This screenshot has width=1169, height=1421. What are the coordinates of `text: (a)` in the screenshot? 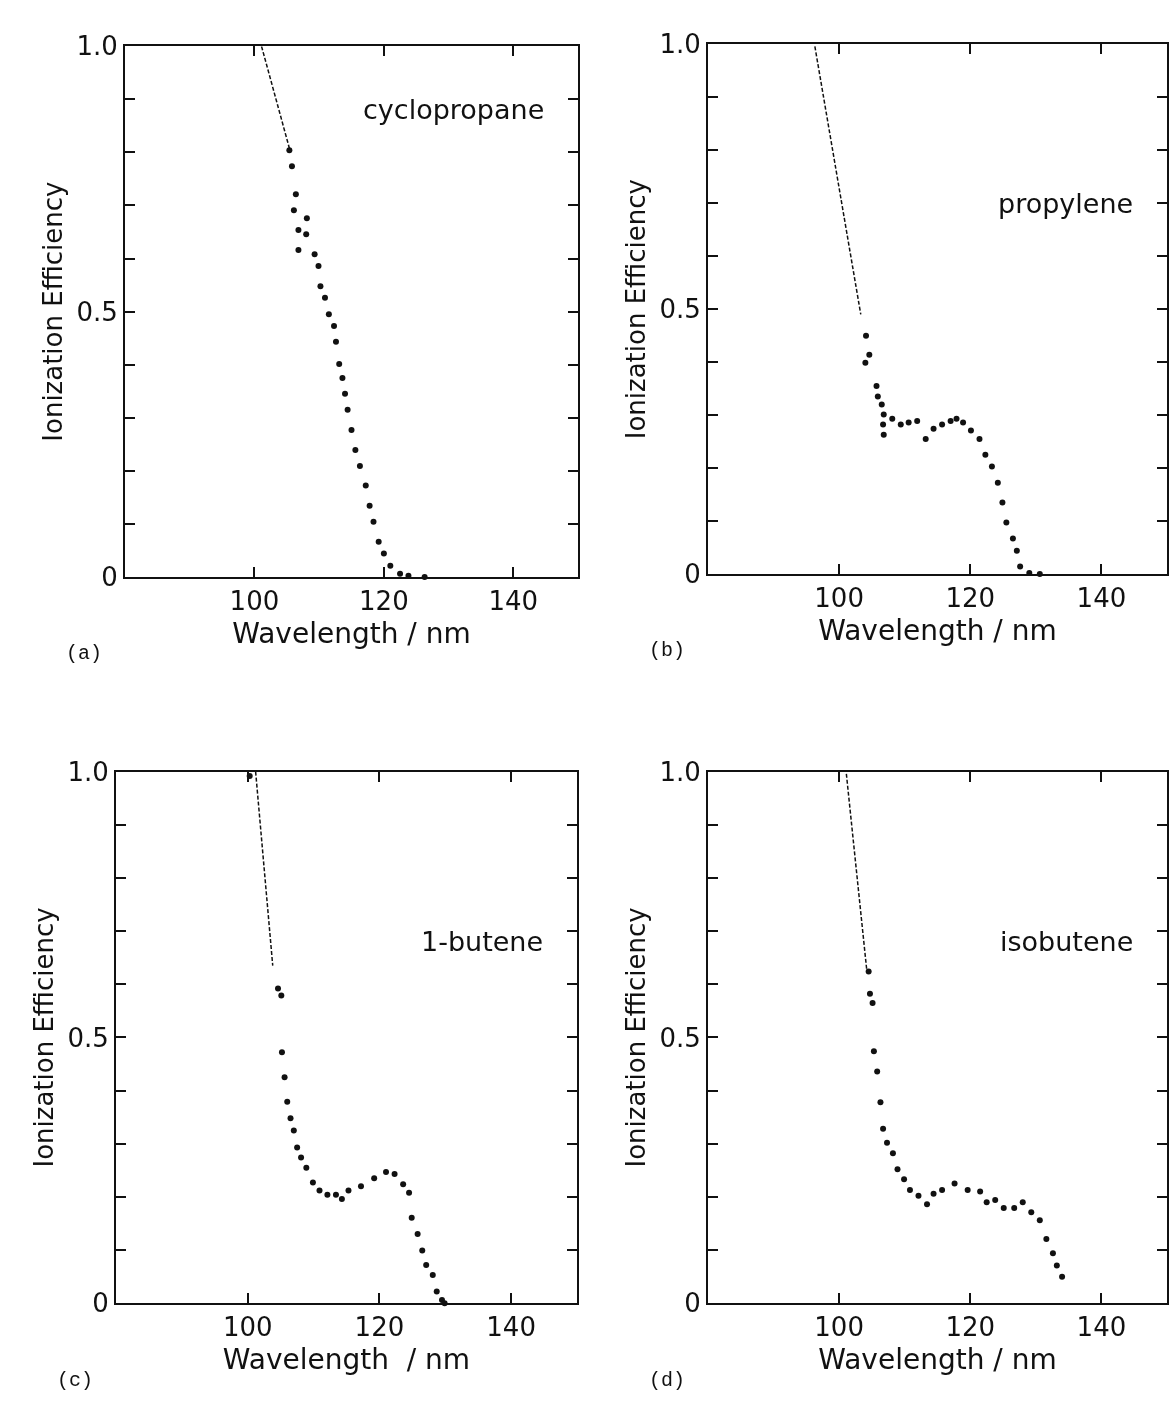 It's located at (84, 653).